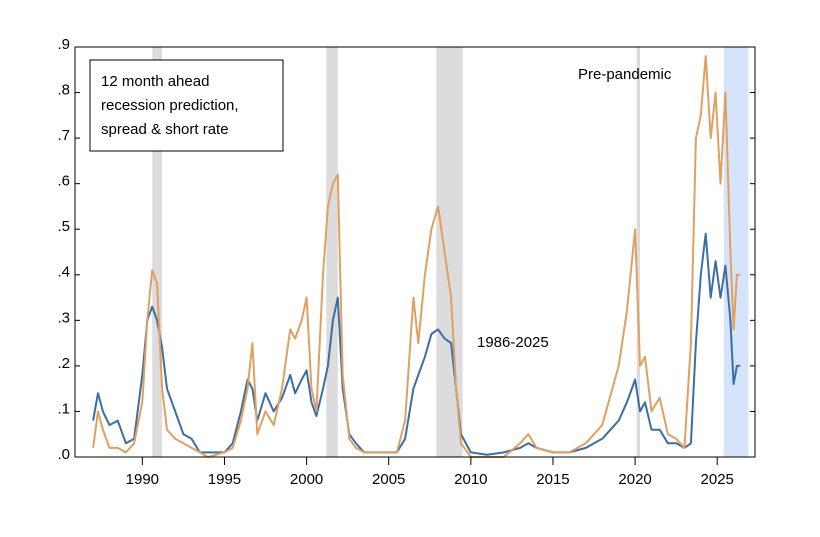  What do you see at coordinates (63, 226) in the screenshot?
I see `y-tick-label: .5` at bounding box center [63, 226].